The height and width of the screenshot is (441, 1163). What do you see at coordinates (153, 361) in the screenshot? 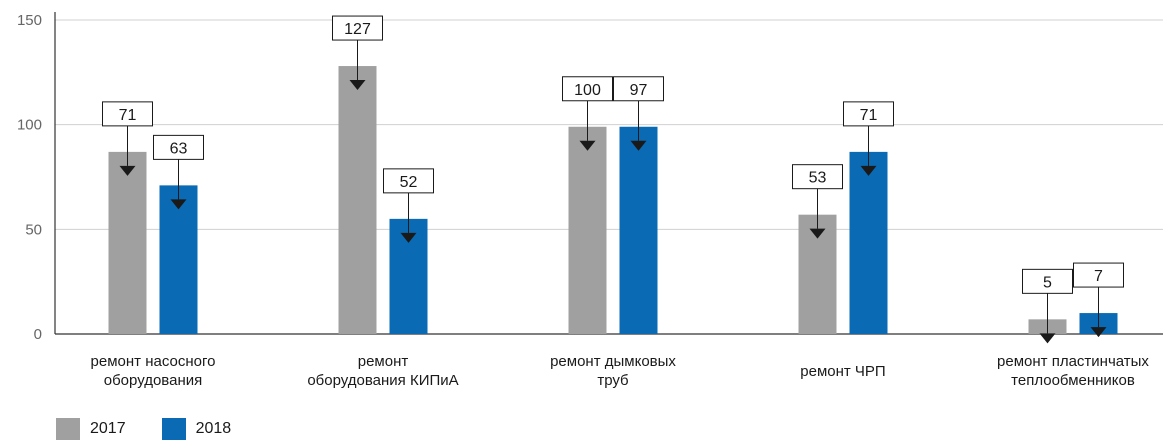
I see `category-label: ремонт насосного` at bounding box center [153, 361].